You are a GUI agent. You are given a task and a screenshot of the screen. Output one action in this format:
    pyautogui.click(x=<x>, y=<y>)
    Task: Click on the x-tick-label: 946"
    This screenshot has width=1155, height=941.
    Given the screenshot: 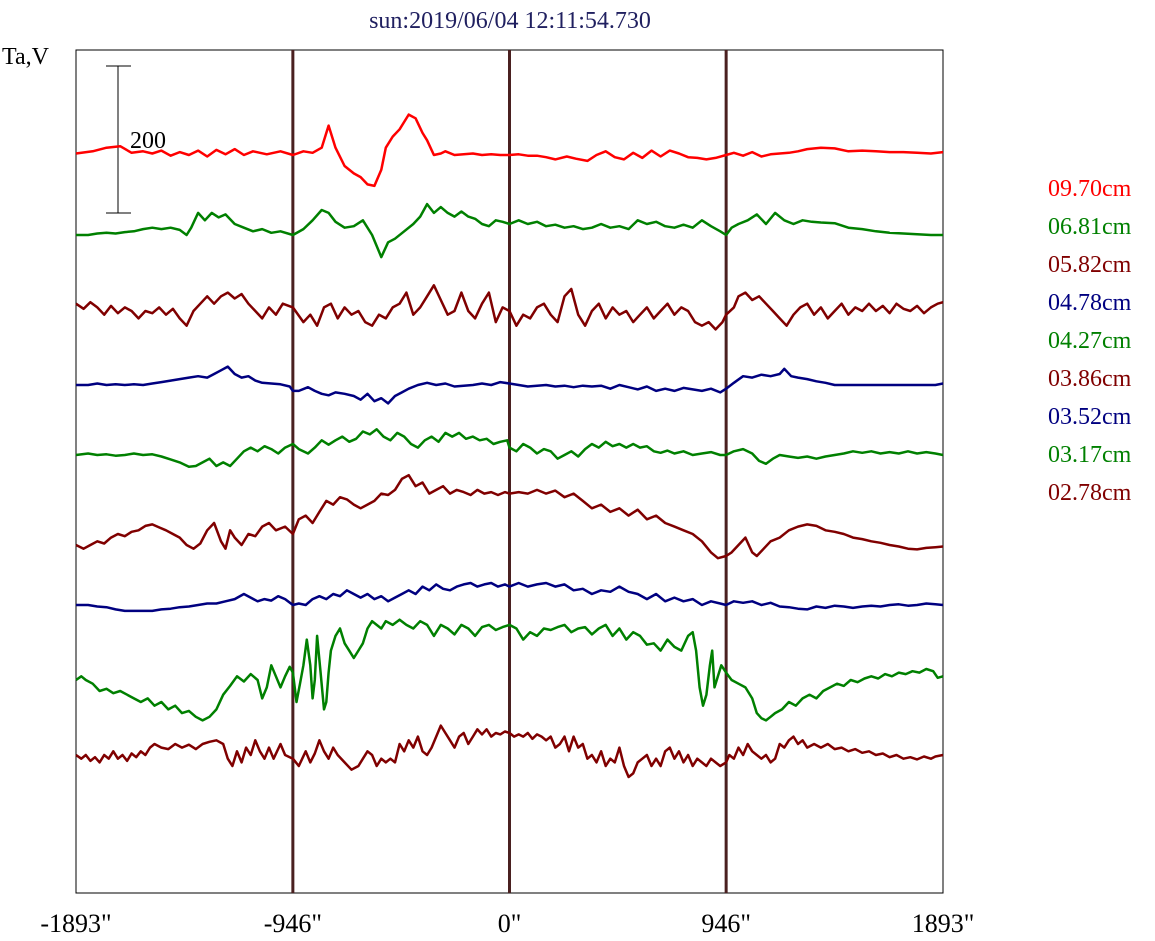 What is the action you would take?
    pyautogui.click(x=726, y=923)
    